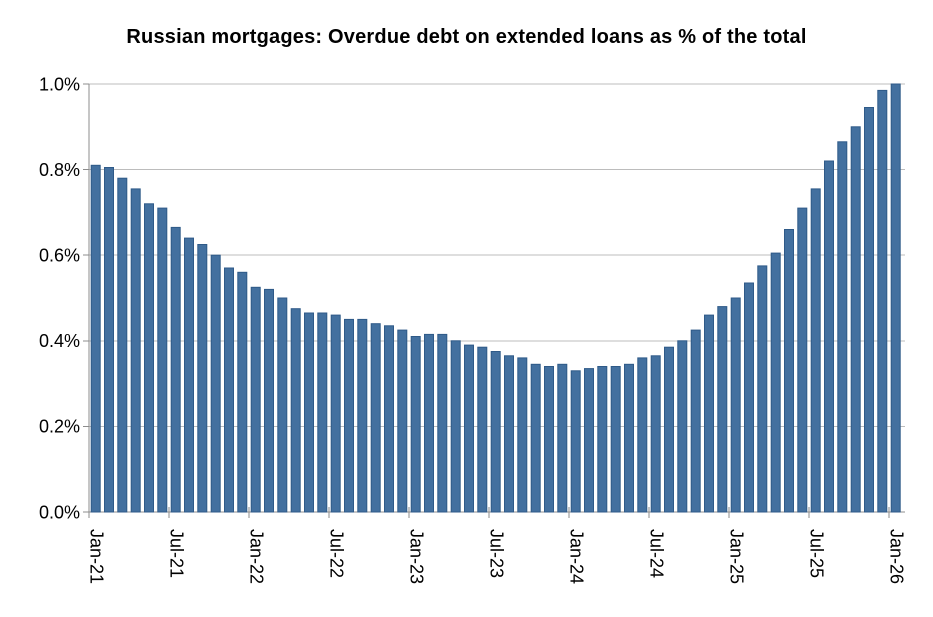  I want to click on x-axis-tick-label: Jan-21, so click(96, 556).